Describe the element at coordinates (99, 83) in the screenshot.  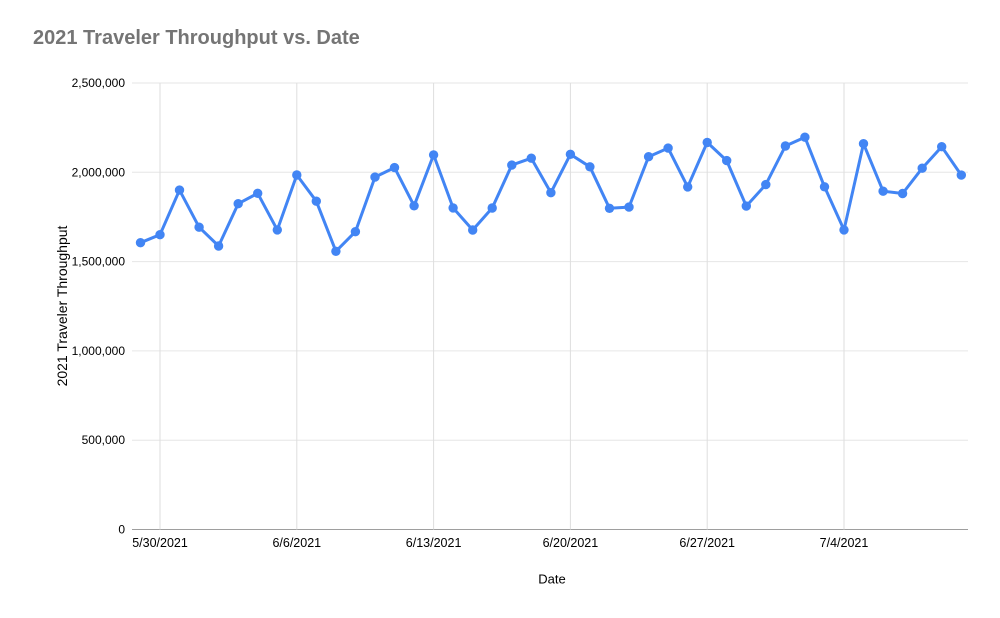
I see `y-tick-label: 2,500,000` at that location.